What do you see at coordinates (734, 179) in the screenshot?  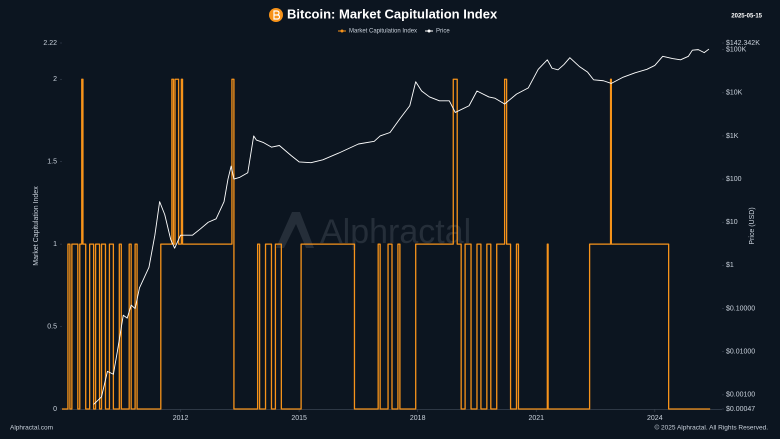 I see `y2-tick-label: $100` at bounding box center [734, 179].